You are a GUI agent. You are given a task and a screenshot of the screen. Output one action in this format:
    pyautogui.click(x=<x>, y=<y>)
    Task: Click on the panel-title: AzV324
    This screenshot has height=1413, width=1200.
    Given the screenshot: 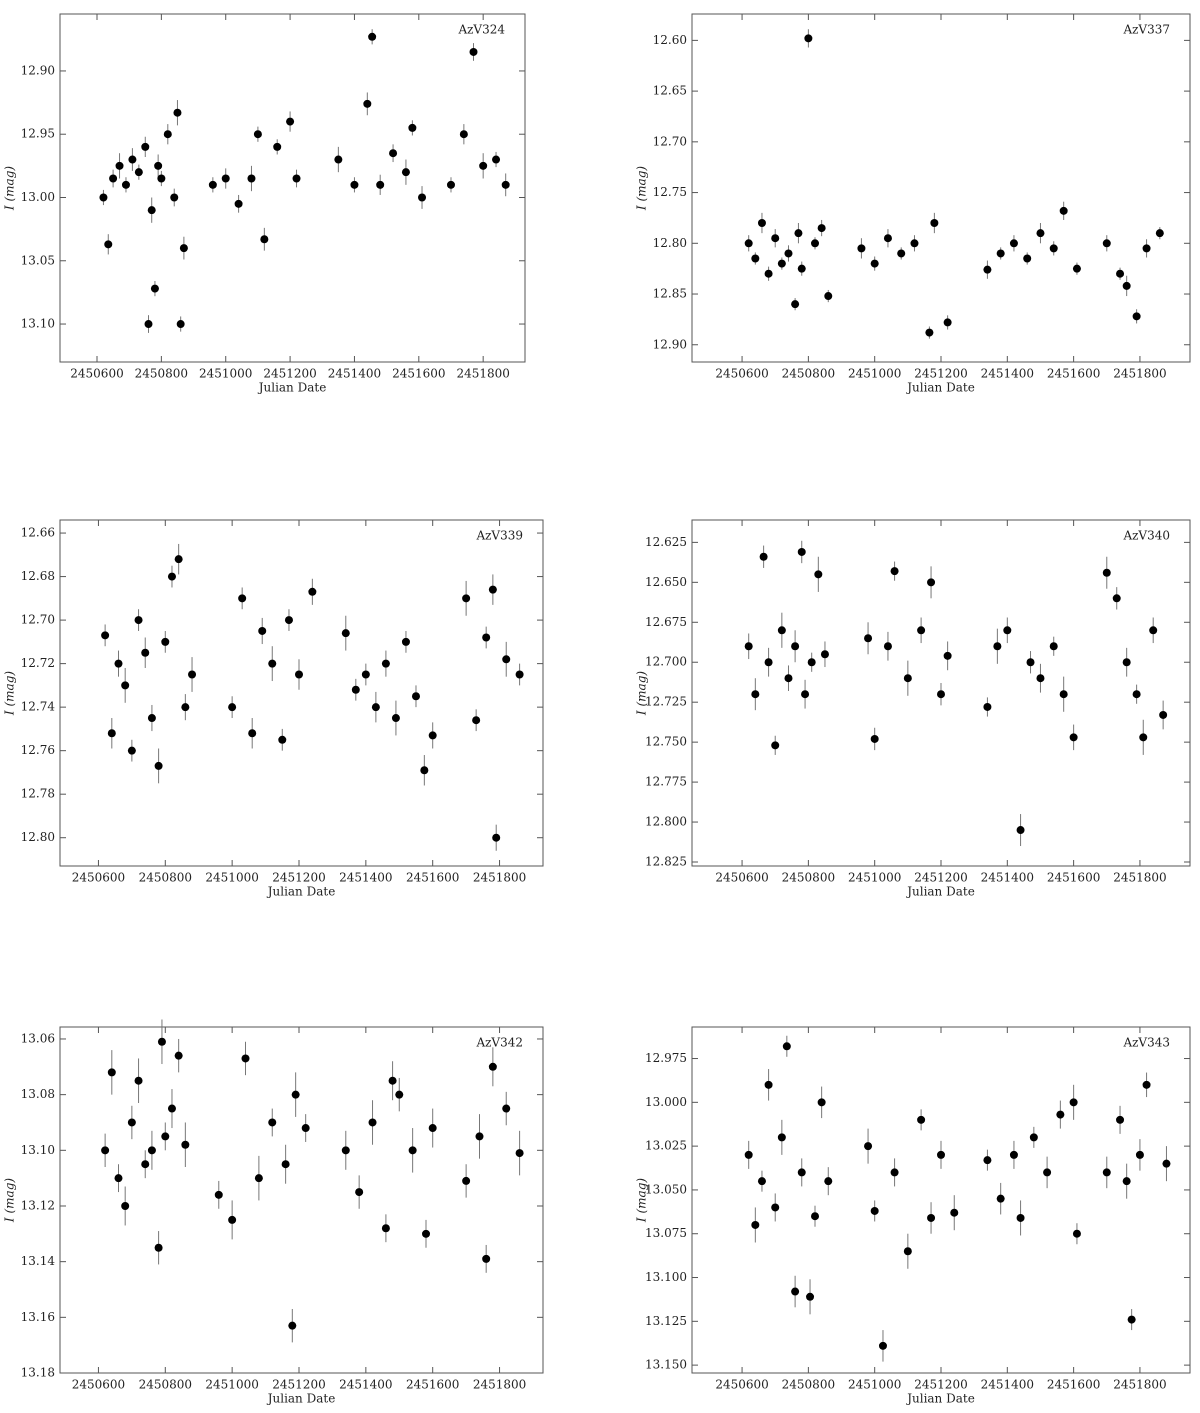 What is the action you would take?
    pyautogui.click(x=481, y=30)
    